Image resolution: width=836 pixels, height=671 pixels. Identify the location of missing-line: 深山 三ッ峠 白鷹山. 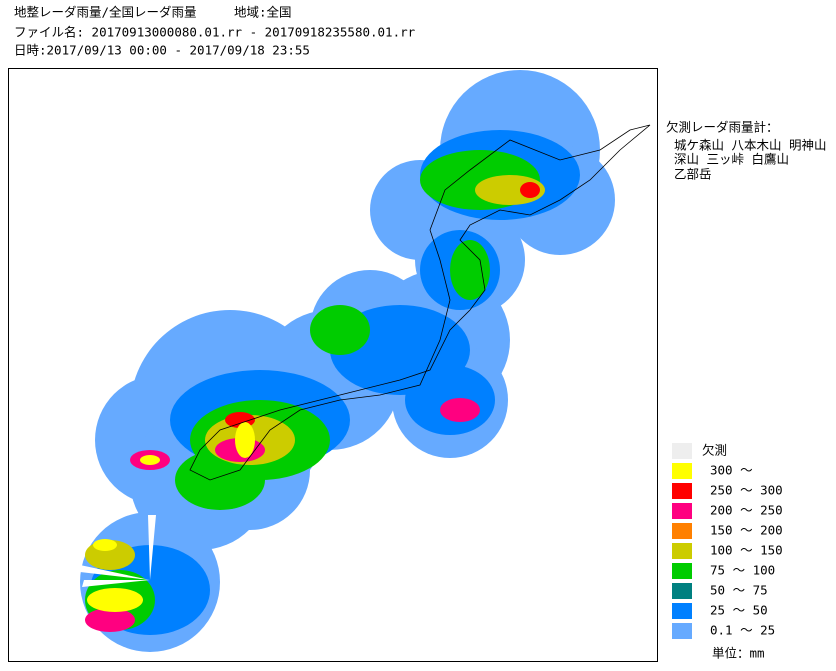
(731, 159).